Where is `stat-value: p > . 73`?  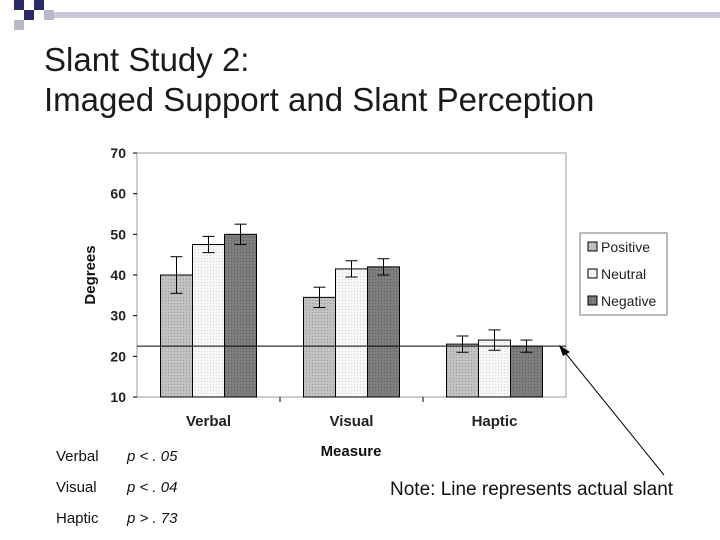
stat-value: p > . 73 is located at coordinates (152, 518).